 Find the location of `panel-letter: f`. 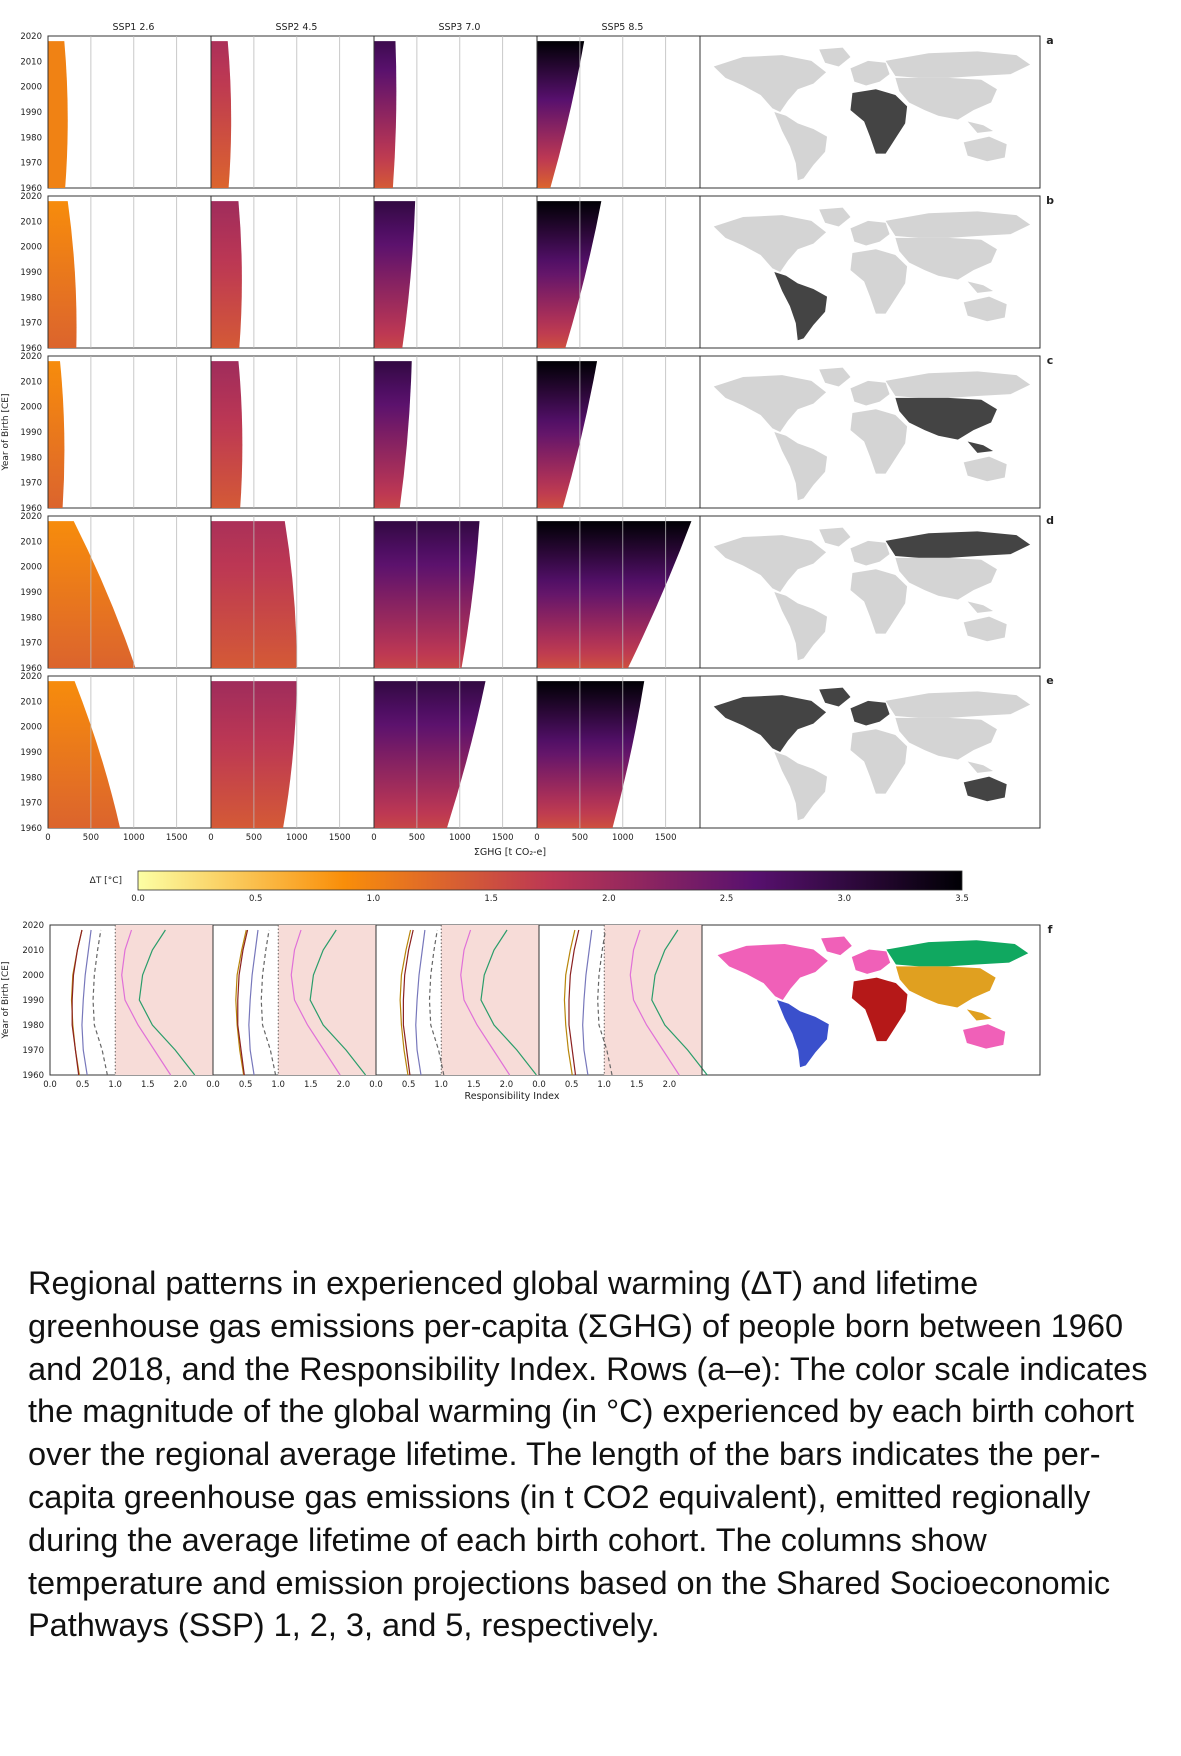

panel-letter: f is located at coordinates (1050, 929).